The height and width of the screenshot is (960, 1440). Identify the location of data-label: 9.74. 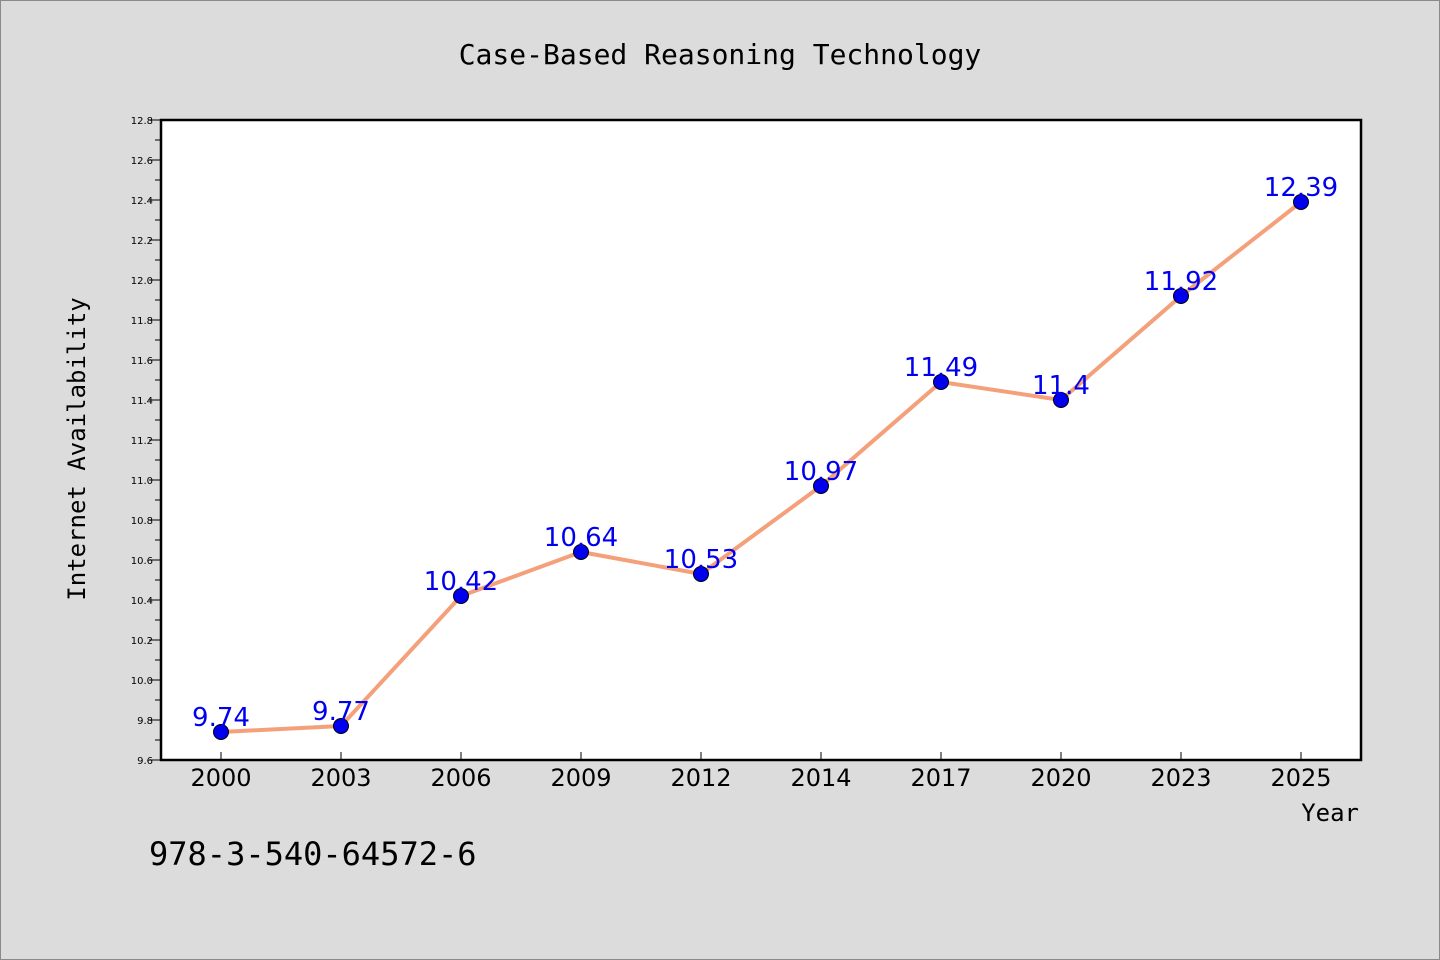
(221, 718).